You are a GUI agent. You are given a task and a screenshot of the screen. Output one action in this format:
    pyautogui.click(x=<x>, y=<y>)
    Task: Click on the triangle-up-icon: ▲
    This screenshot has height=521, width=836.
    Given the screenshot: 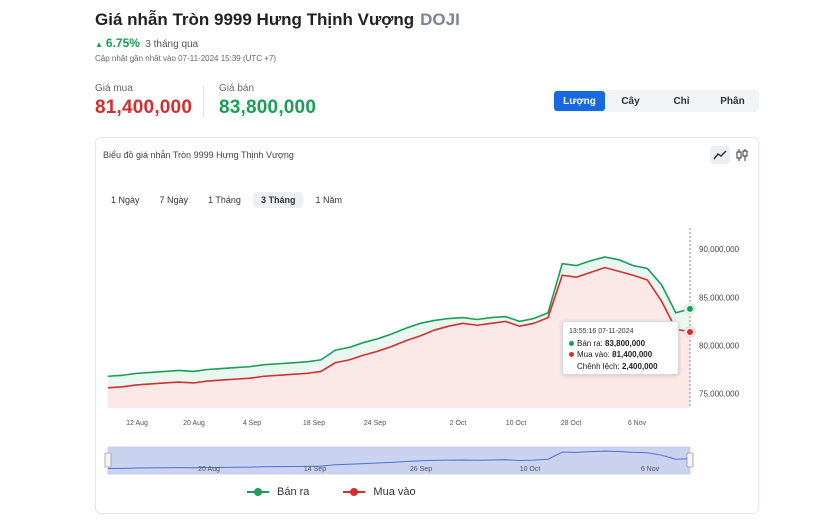 What is the action you would take?
    pyautogui.click(x=99, y=44)
    